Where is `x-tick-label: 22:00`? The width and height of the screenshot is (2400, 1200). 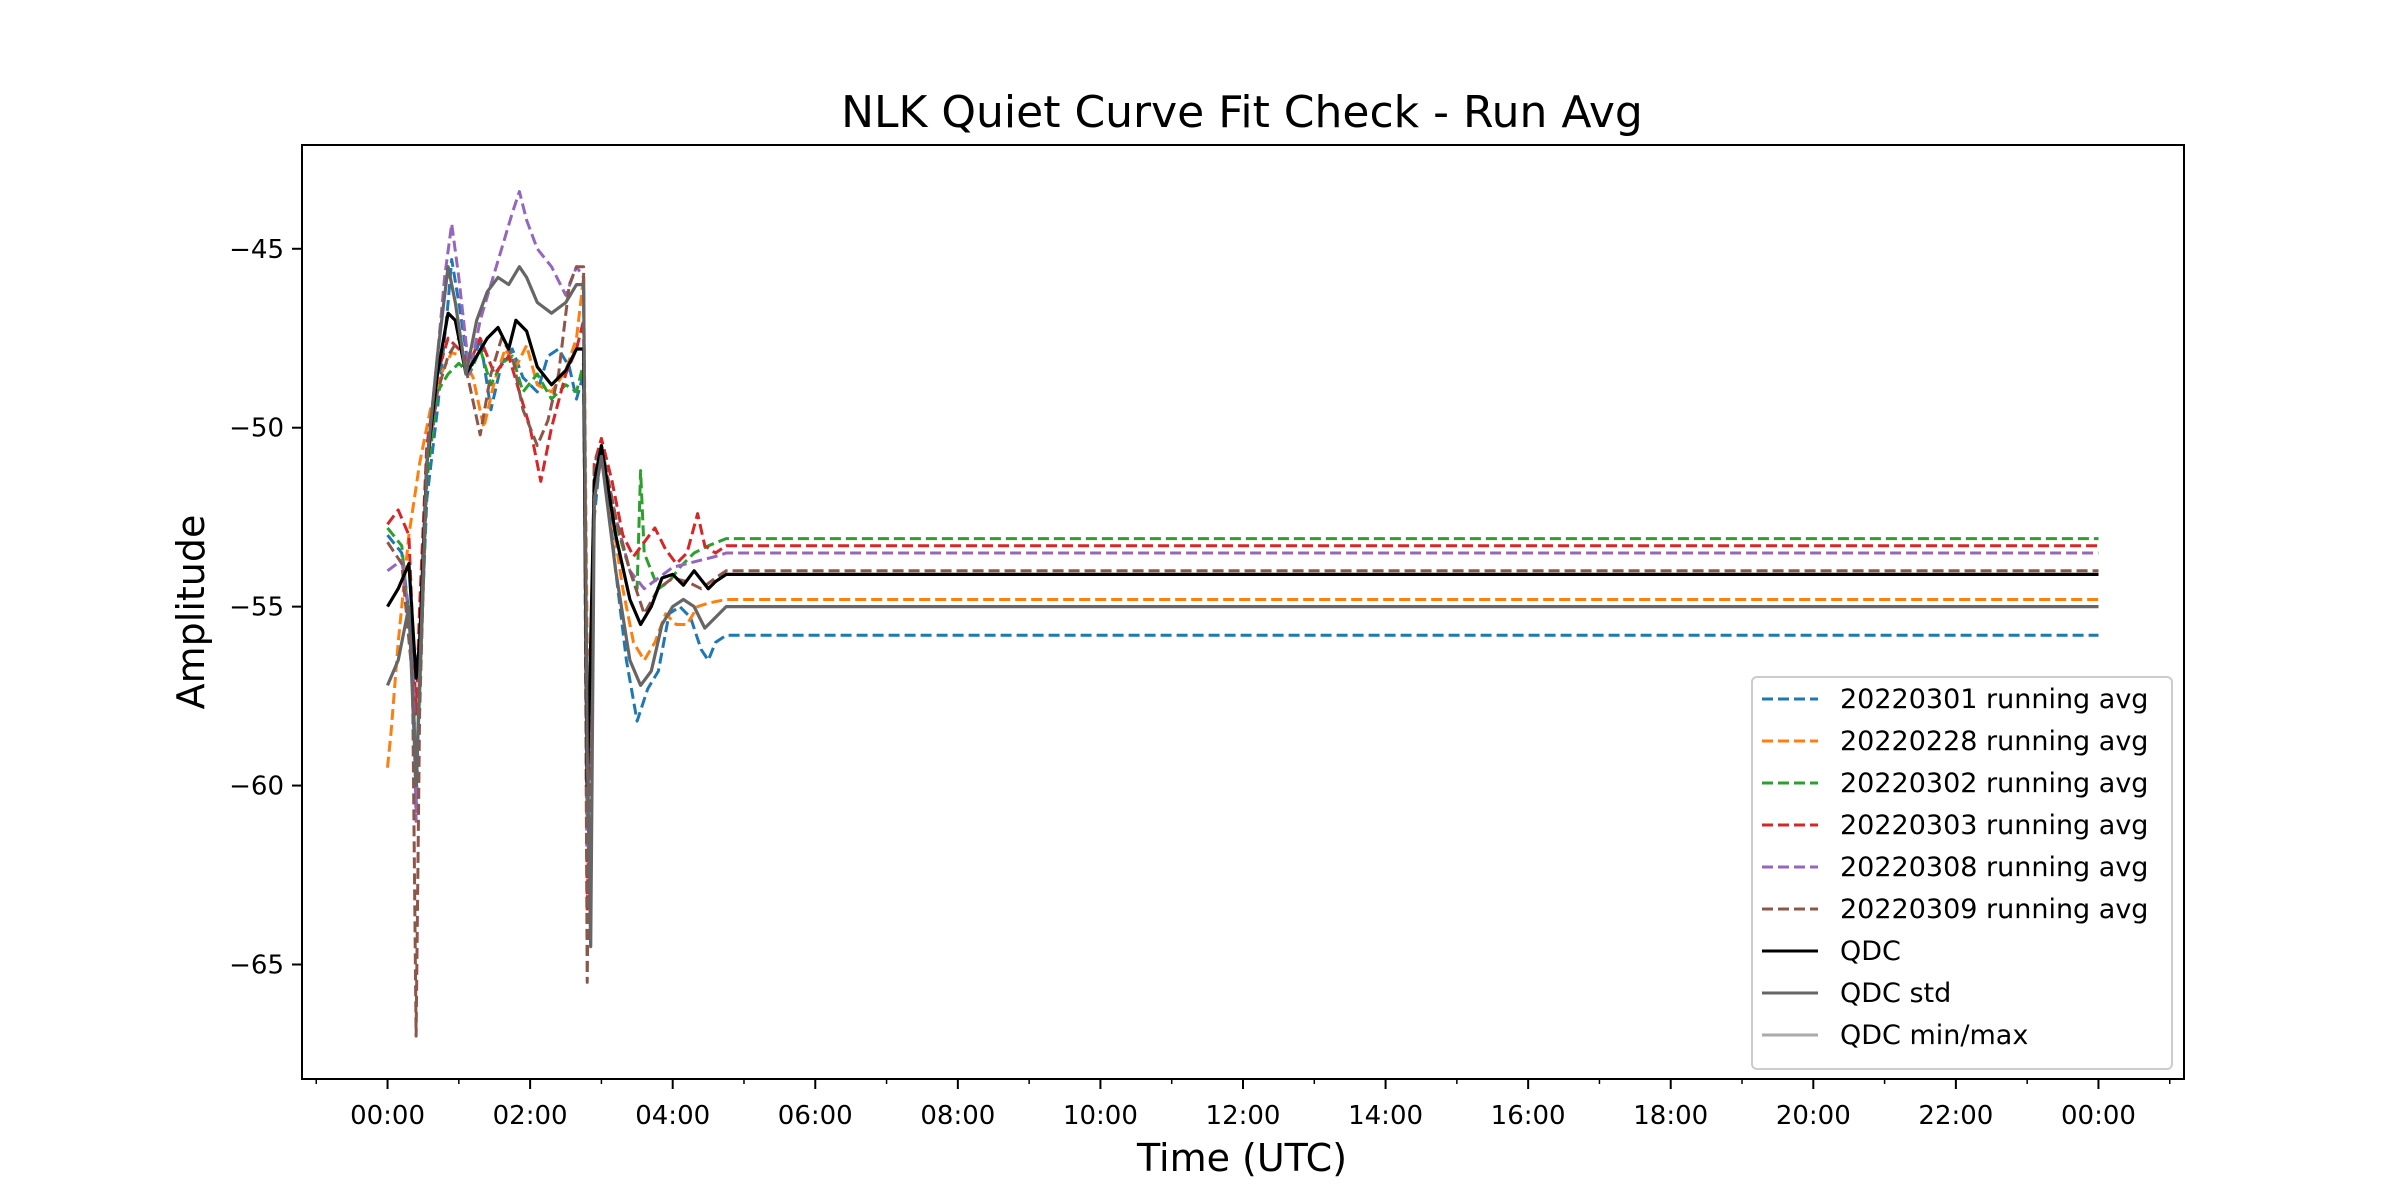
x-tick-label: 22:00 is located at coordinates (1955, 1116).